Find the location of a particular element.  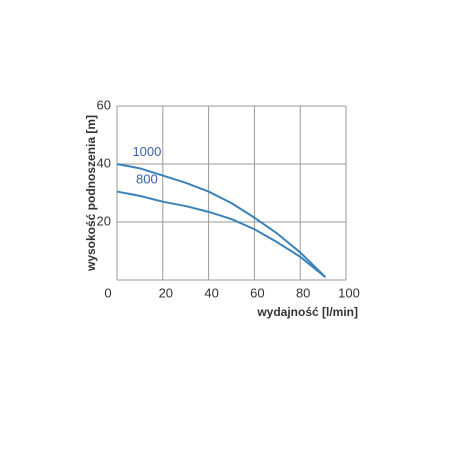

y-tick-label: 20 is located at coordinates (104, 220).